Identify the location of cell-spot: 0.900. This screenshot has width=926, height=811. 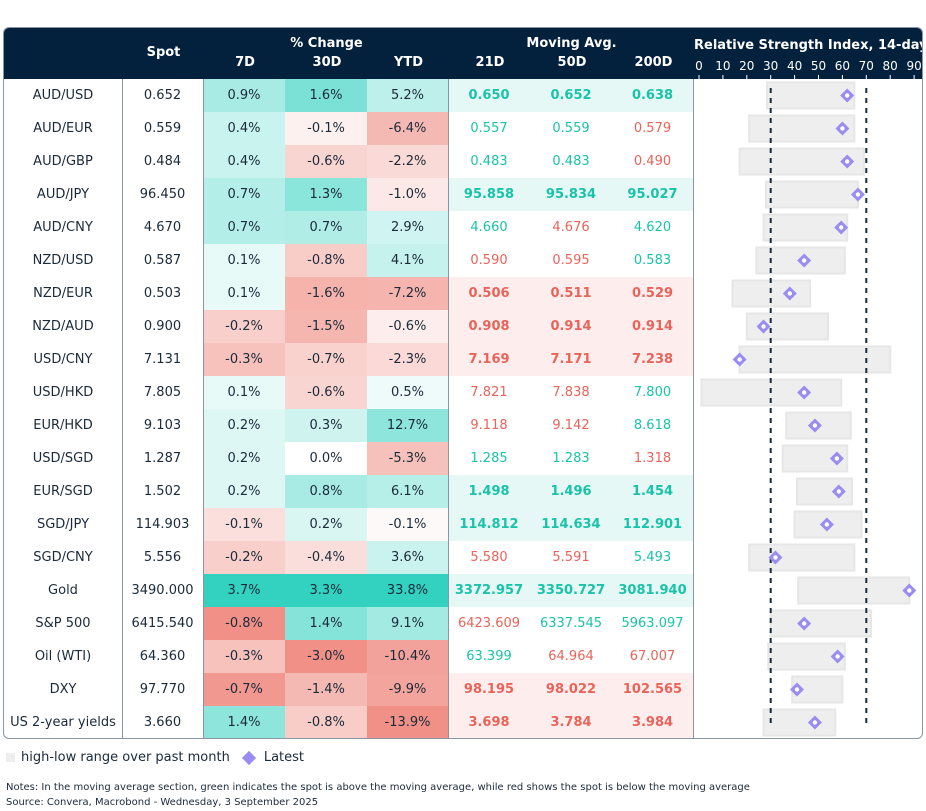
(162, 326).